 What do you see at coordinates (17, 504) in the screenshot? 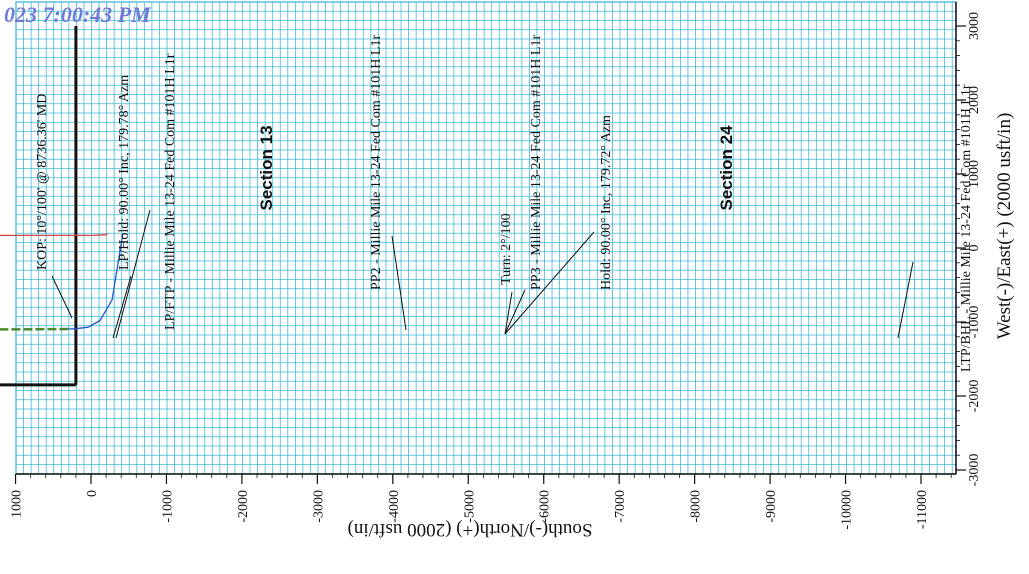
I see `x-tick-label: 1000` at bounding box center [17, 504].